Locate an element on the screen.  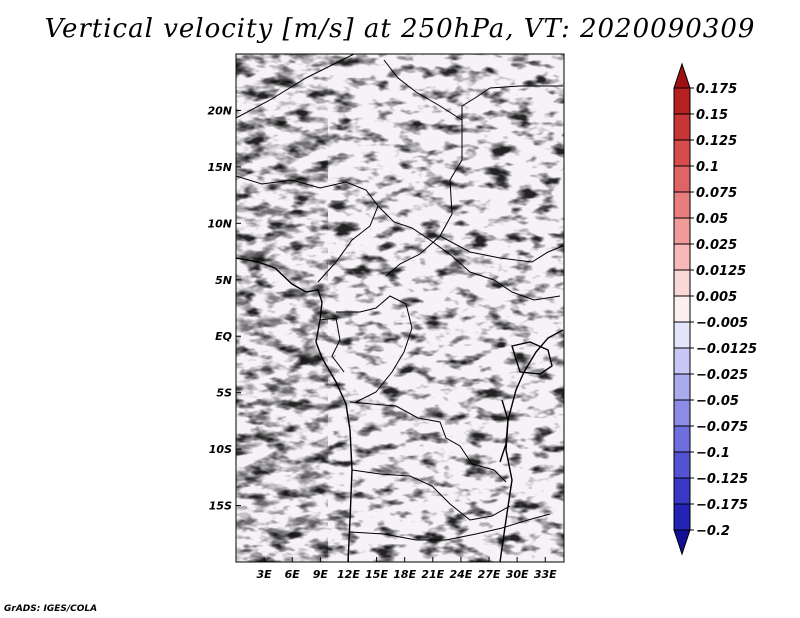
colorbar-label: −0.175 is located at coordinates (722, 505).